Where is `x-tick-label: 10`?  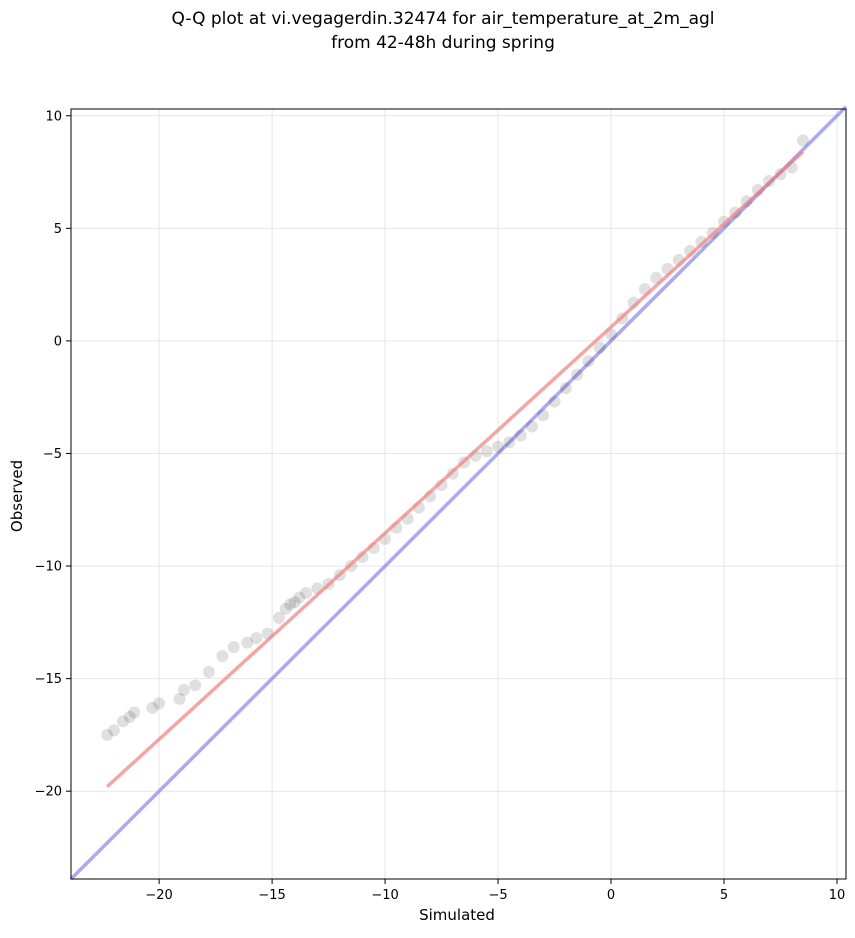
x-tick-label: 10 is located at coordinates (837, 895).